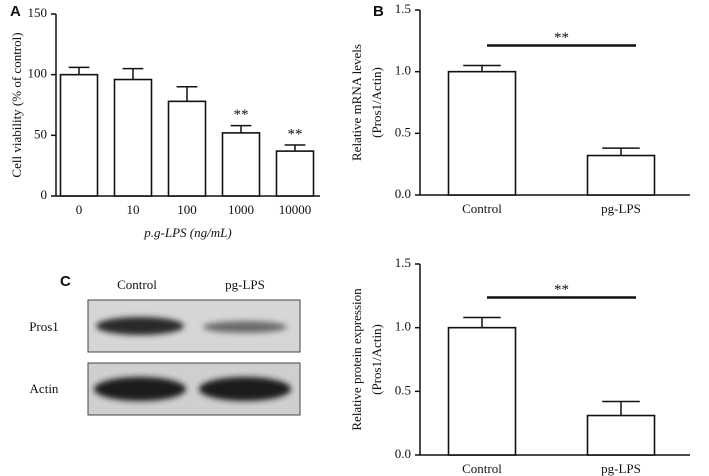 The width and height of the screenshot is (709, 476). I want to click on y-axis-label: Relative mRNA levels, so click(356, 102).